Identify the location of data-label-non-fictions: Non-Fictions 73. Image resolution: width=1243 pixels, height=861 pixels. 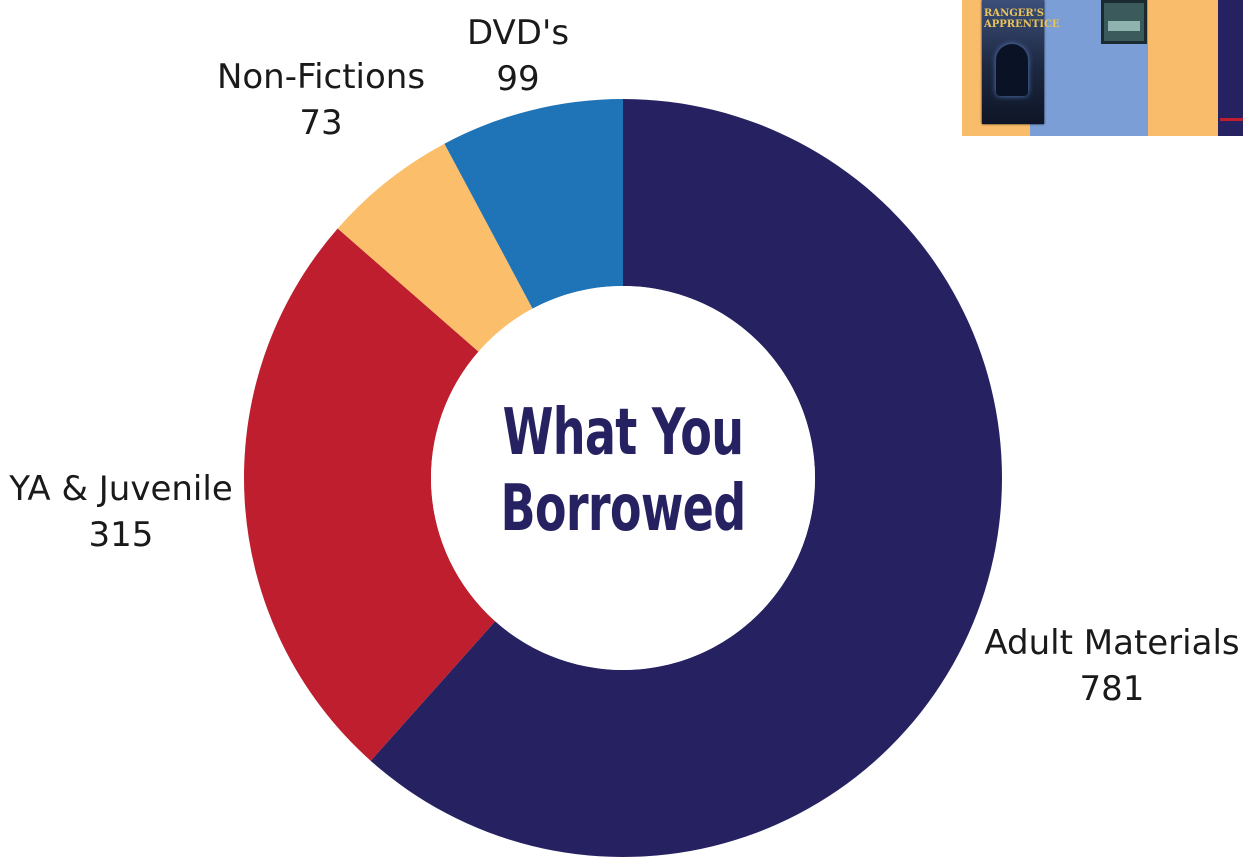
(321, 100).